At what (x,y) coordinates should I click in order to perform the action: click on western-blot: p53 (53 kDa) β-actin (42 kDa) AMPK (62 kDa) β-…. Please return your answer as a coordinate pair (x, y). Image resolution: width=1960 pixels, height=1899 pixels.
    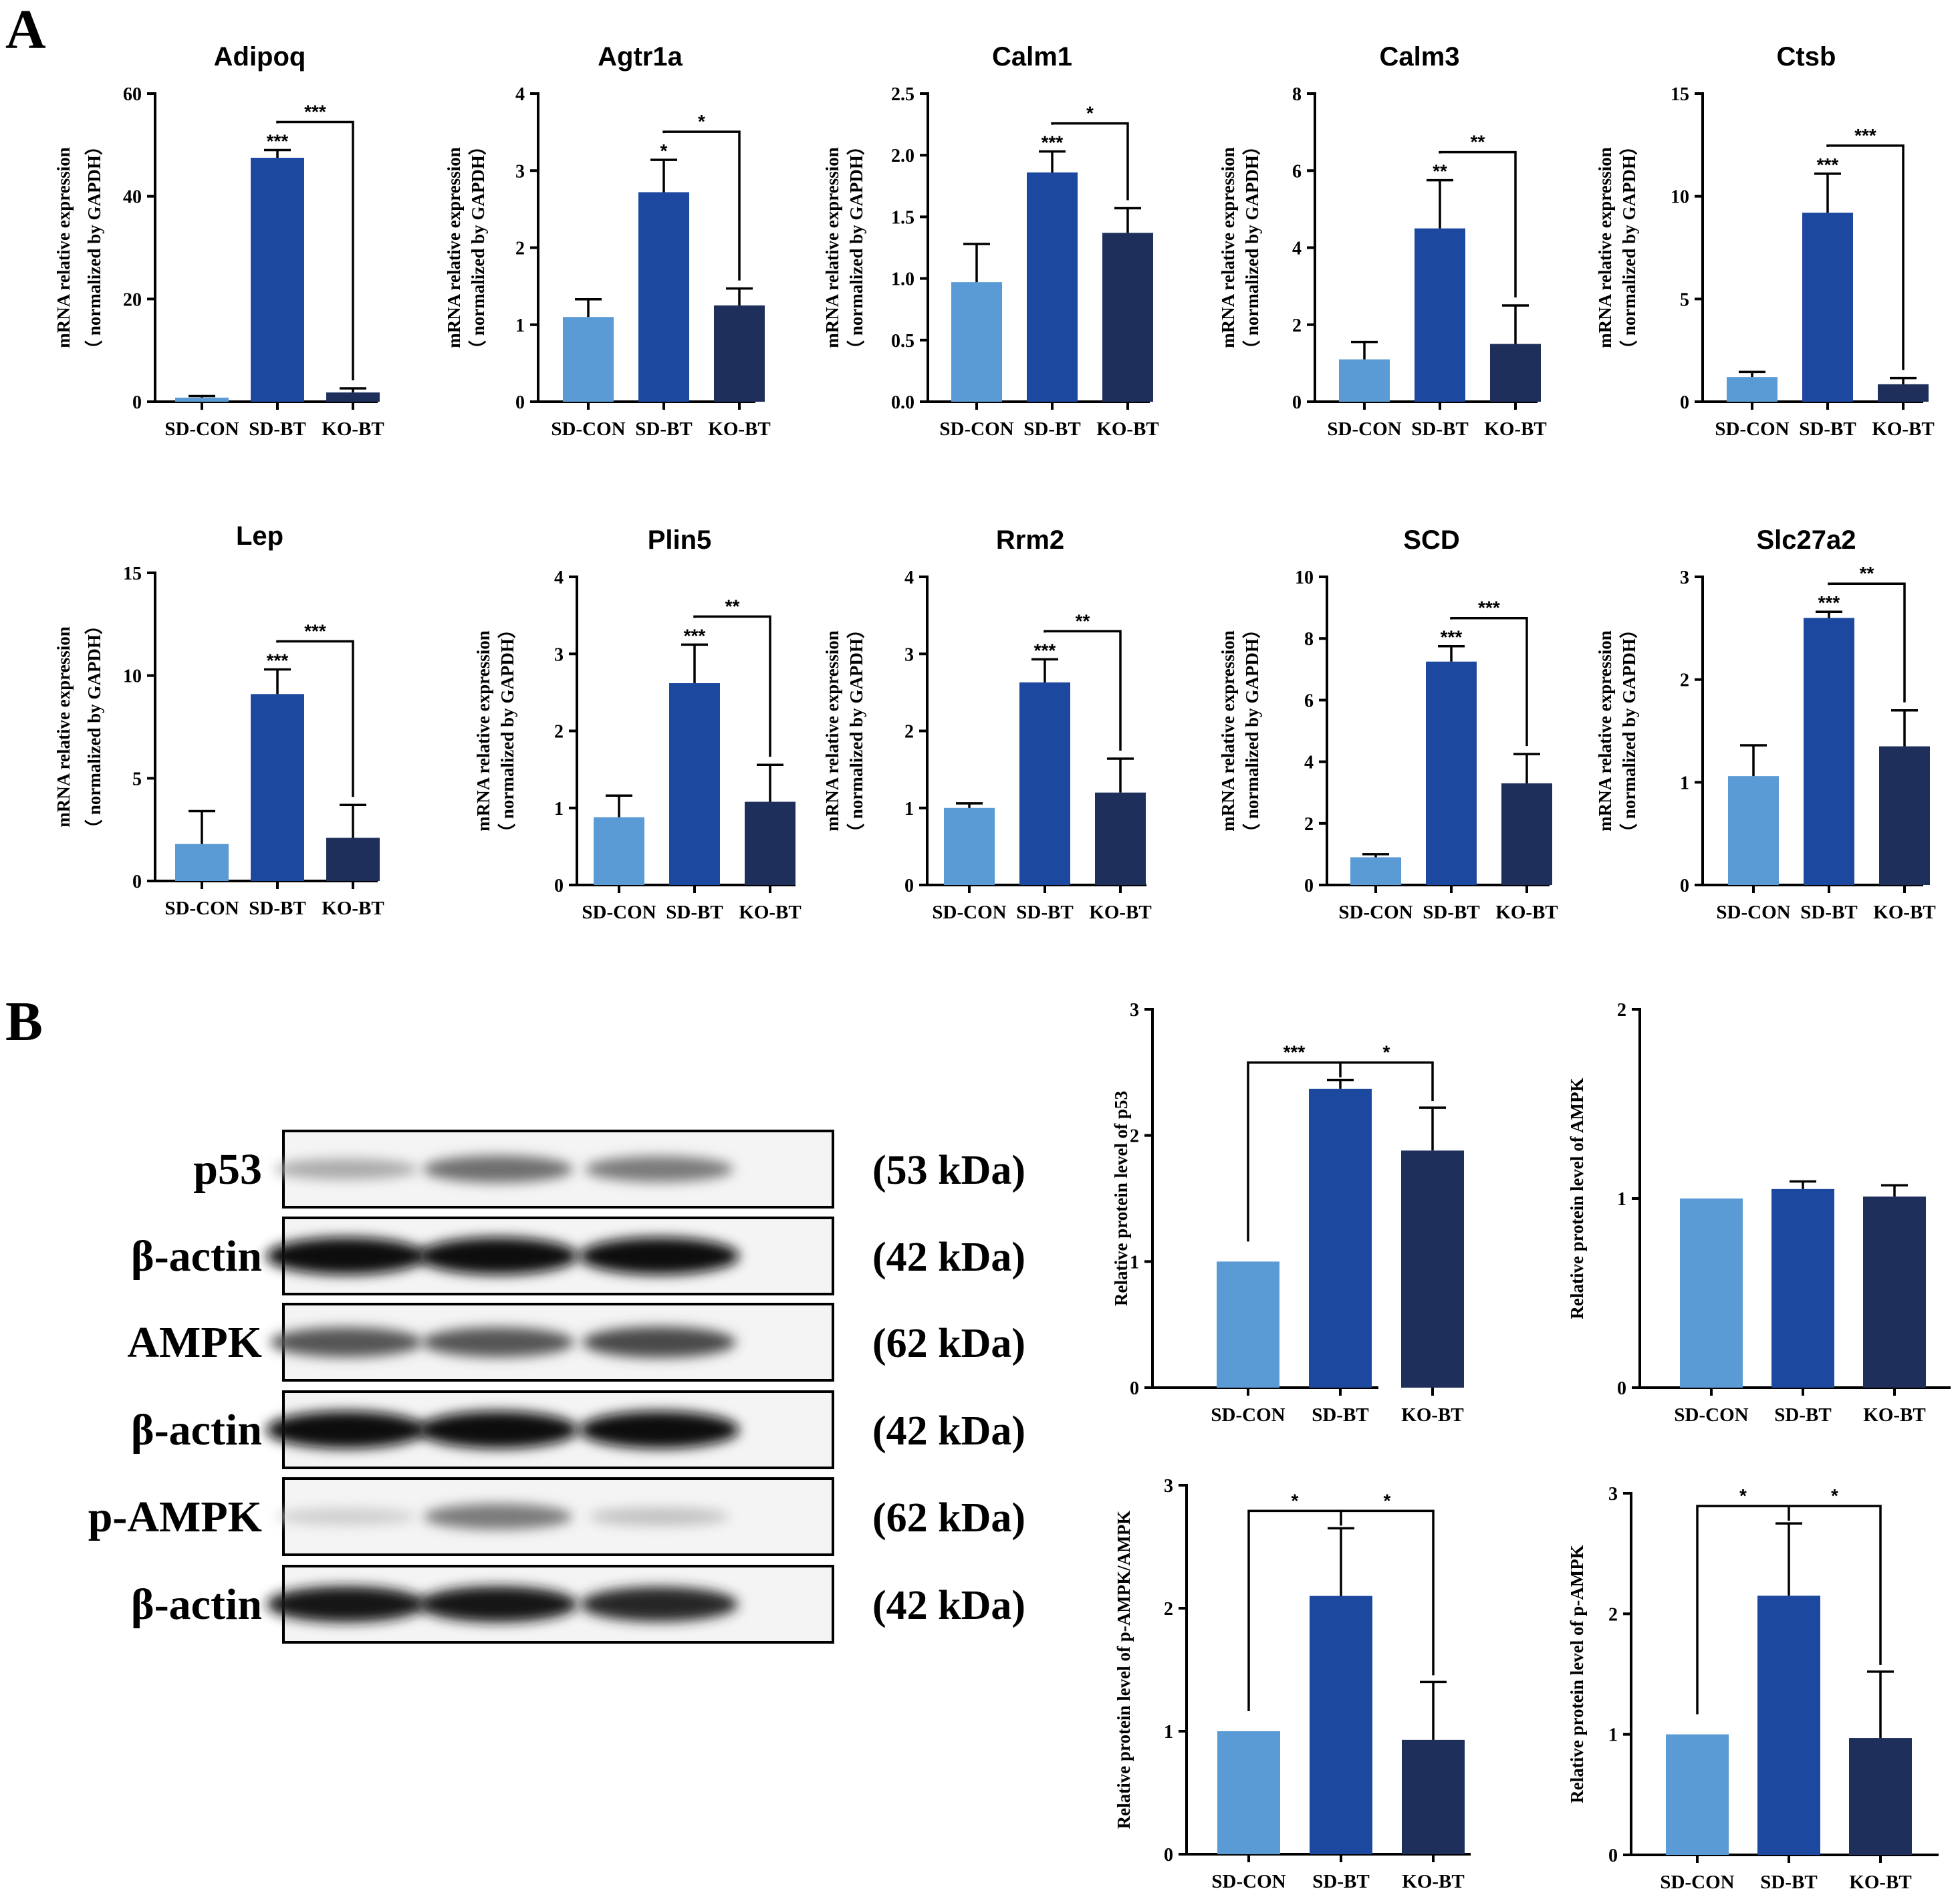
    Looking at the image, I should click on (556, 1387).